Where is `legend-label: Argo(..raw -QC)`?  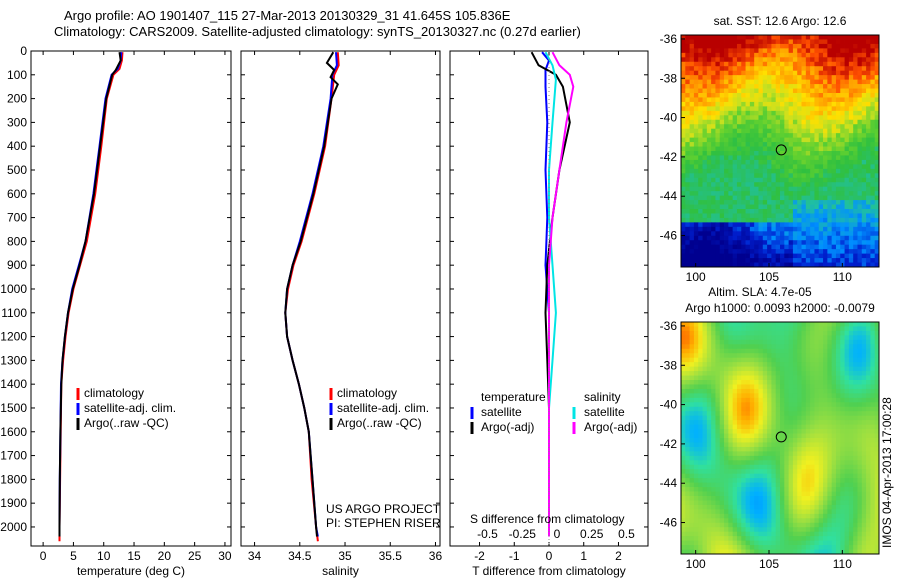
legend-label: Argo(..raw -QC) is located at coordinates (126, 423).